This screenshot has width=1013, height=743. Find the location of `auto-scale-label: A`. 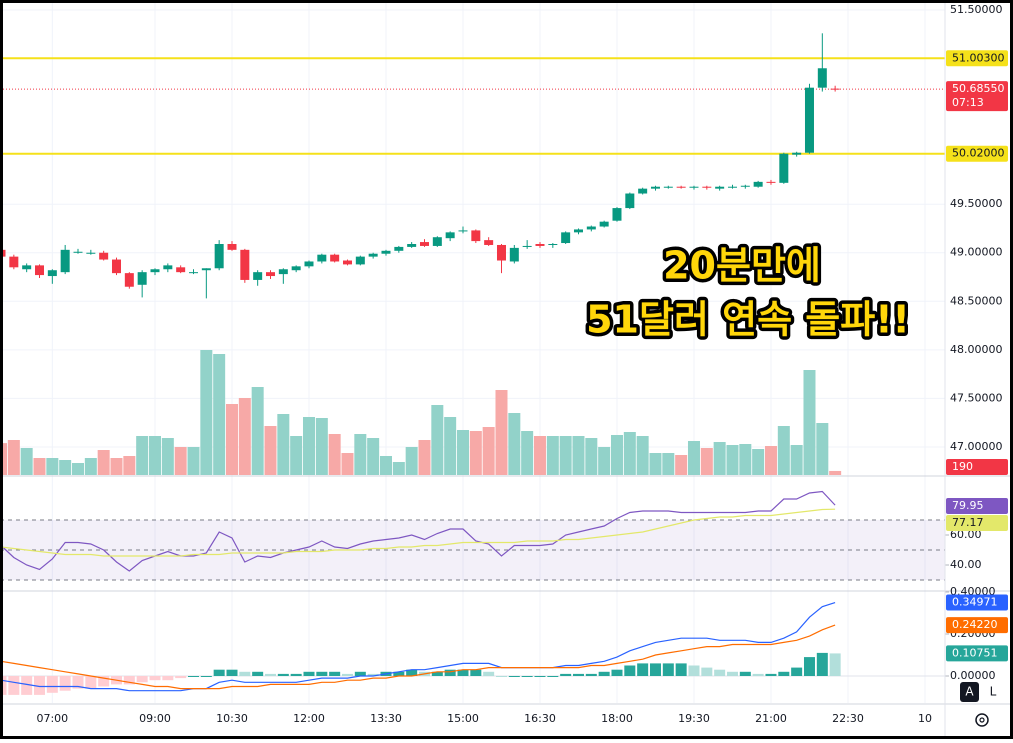

auto-scale-label: A is located at coordinates (969, 692).